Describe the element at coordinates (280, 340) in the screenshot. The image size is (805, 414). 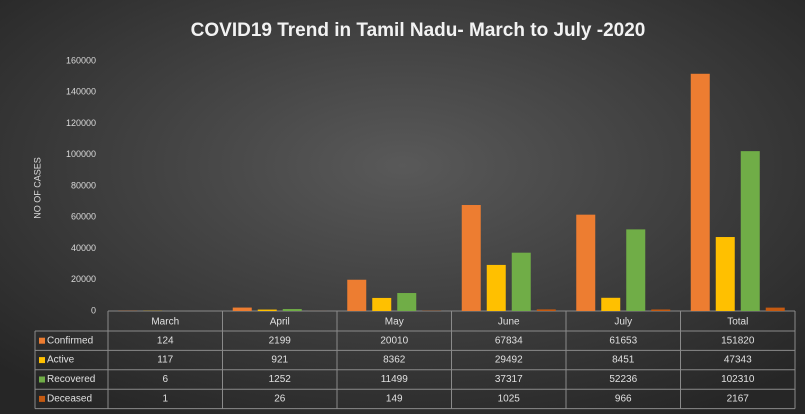
I see `table-cell: 2199` at that location.